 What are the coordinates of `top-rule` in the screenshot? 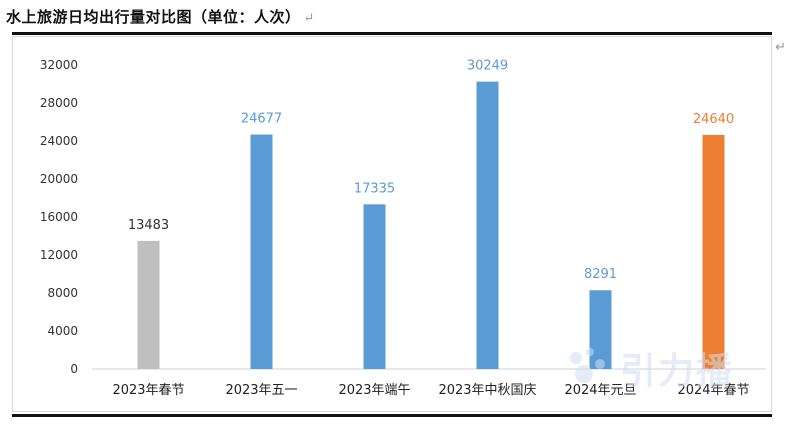 It's located at (392, 33).